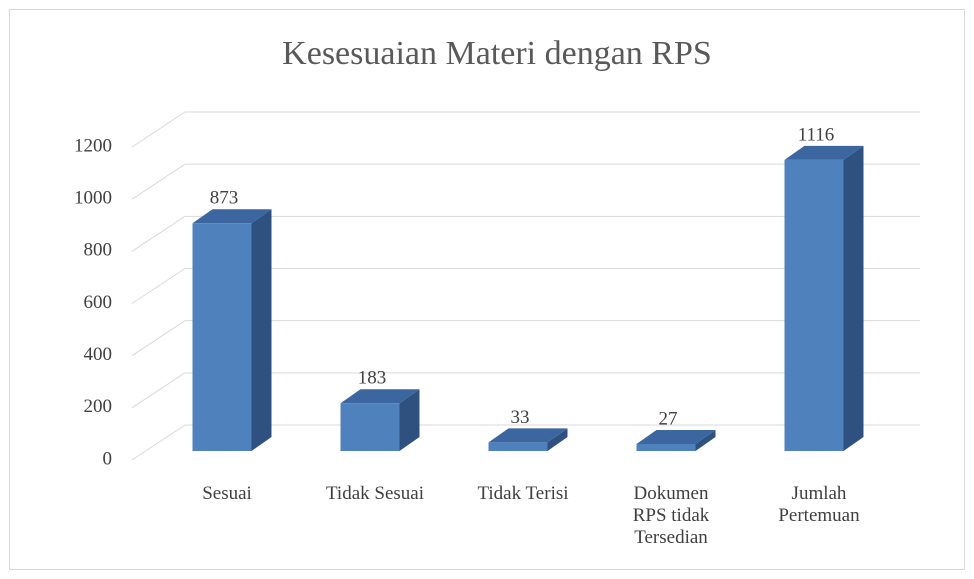  Describe the element at coordinates (372, 378) in the screenshot. I see `data-label: 183` at that location.